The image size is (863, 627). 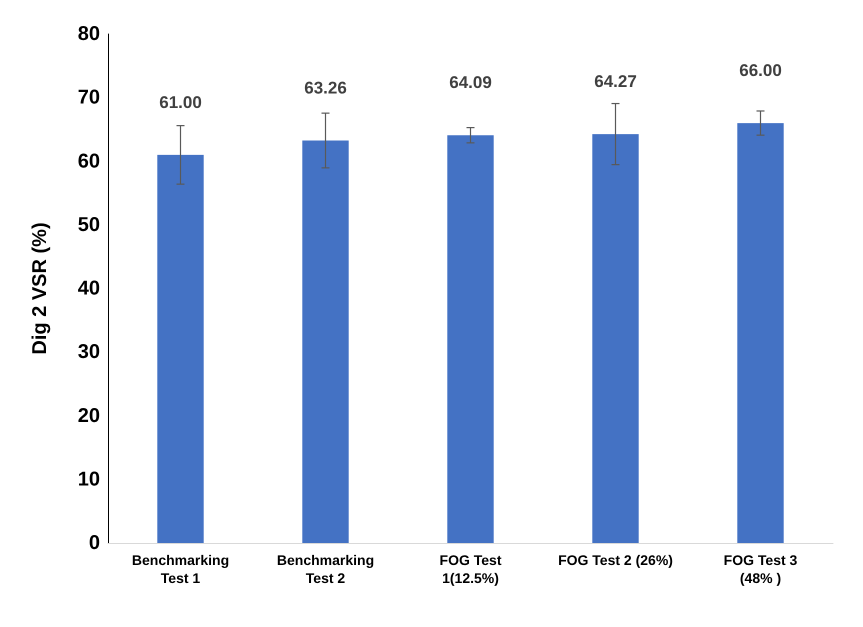 I want to click on data-label: 64.09, so click(x=470, y=82).